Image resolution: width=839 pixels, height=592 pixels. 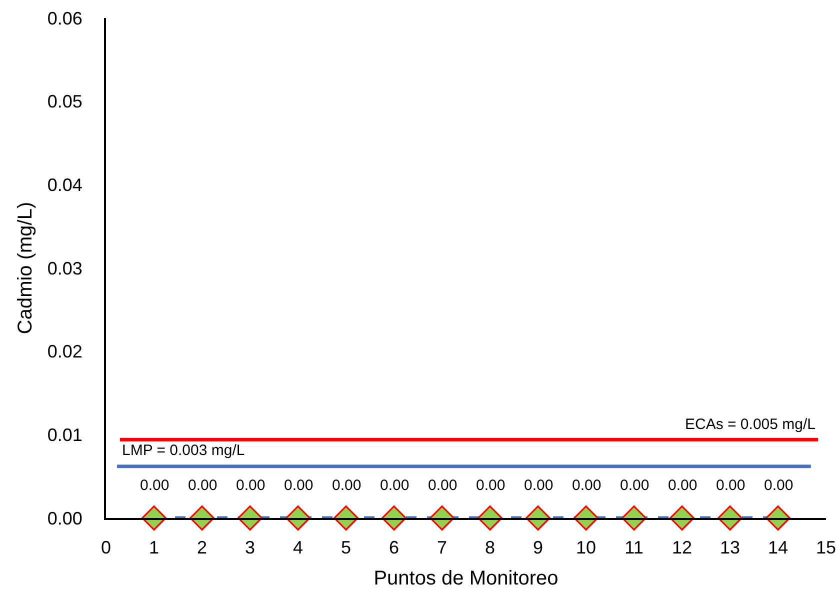 I want to click on y-tick-label: 0.06, so click(x=64, y=18).